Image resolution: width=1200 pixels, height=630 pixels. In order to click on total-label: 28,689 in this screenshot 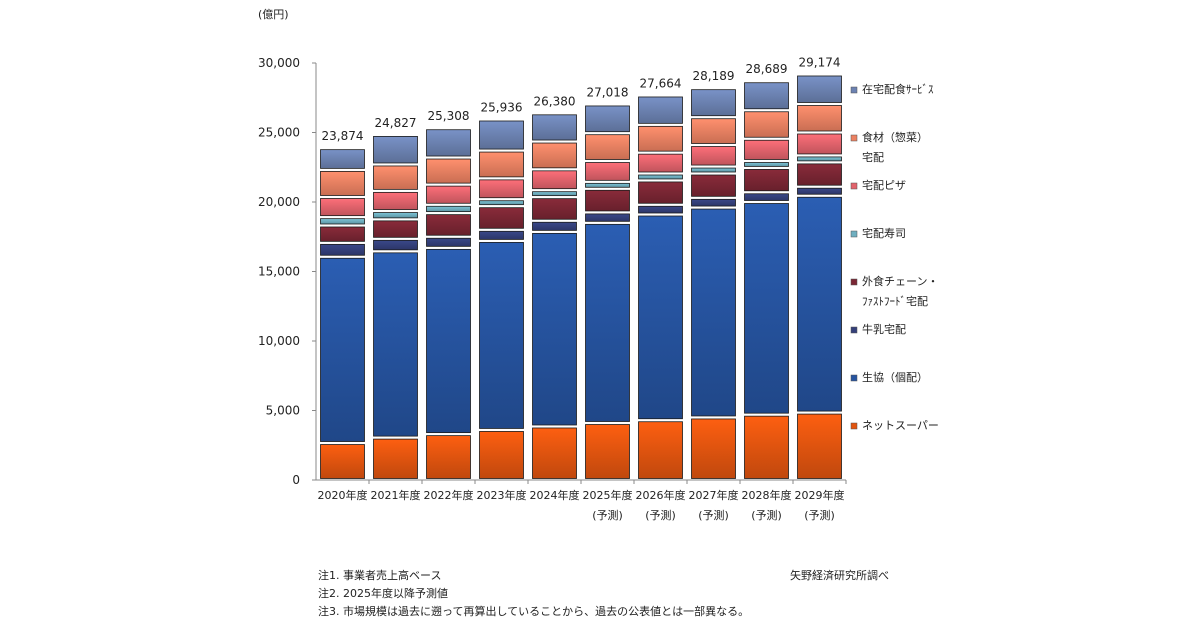, I will do `click(767, 69)`.